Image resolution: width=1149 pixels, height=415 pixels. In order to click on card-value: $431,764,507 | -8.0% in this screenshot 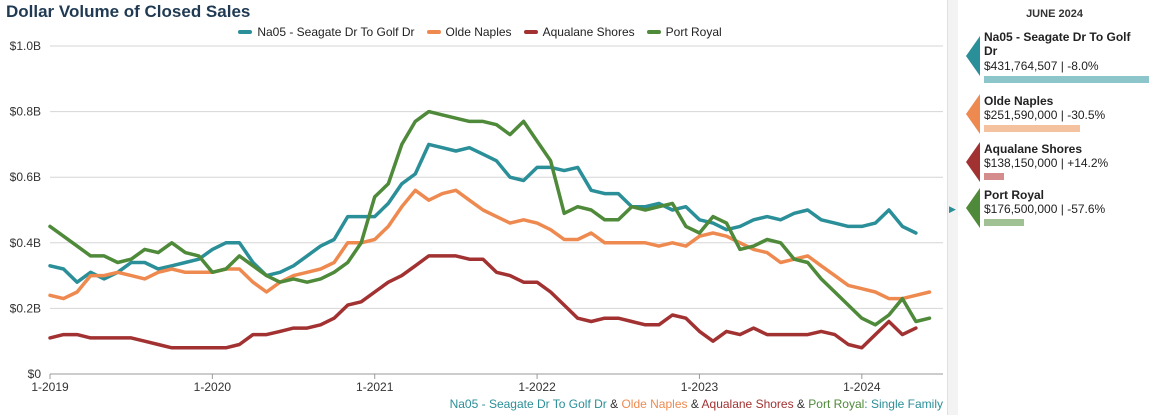, I will do `click(1041, 66)`.